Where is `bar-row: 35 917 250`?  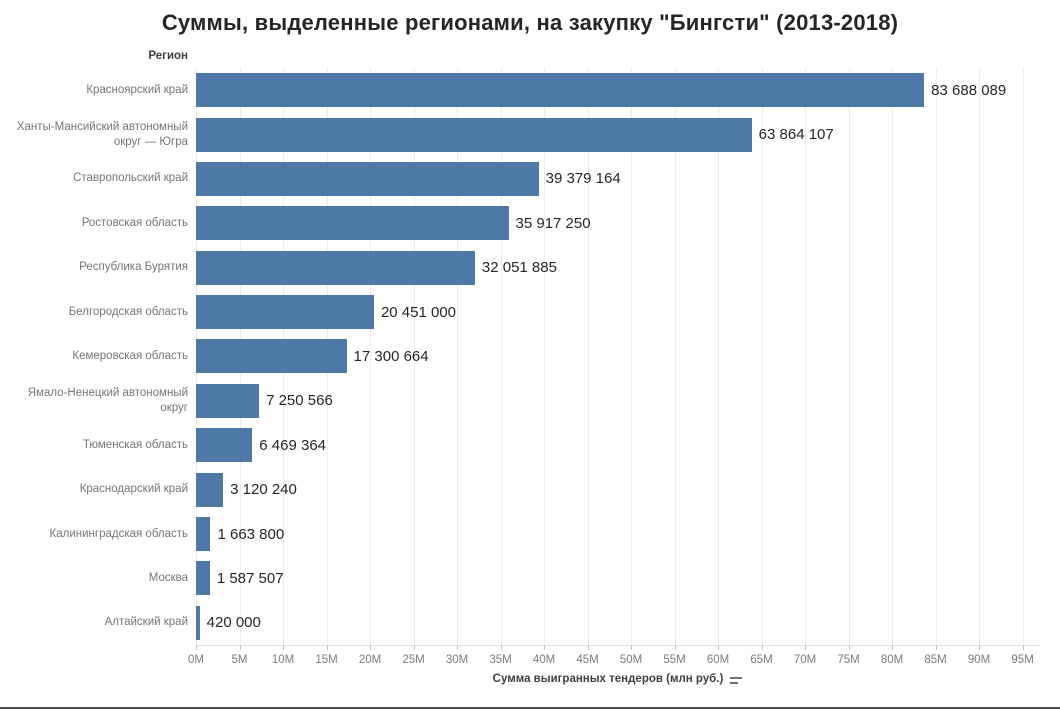 bar-row: 35 917 250 is located at coordinates (618, 223).